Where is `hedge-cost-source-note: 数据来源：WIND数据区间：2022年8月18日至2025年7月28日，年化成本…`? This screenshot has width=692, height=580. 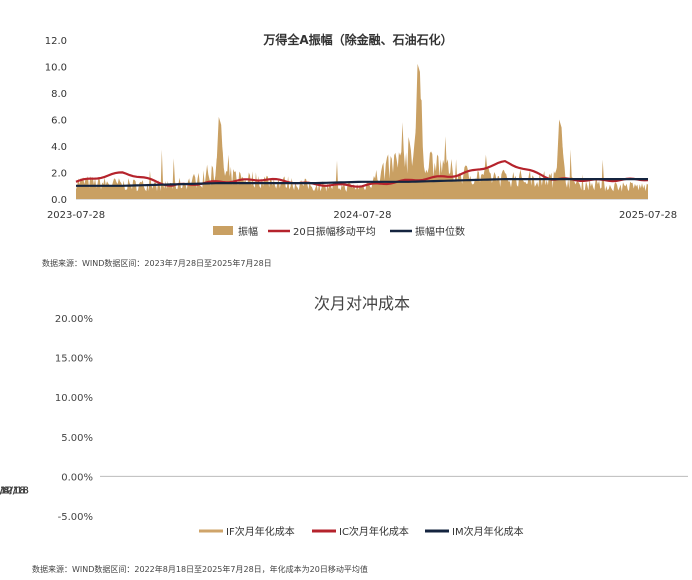
hedge-cost-source-note: 数据来源：WIND数据区间：2022年8月18日至2025年7月28日，年化成本… is located at coordinates (200, 569).